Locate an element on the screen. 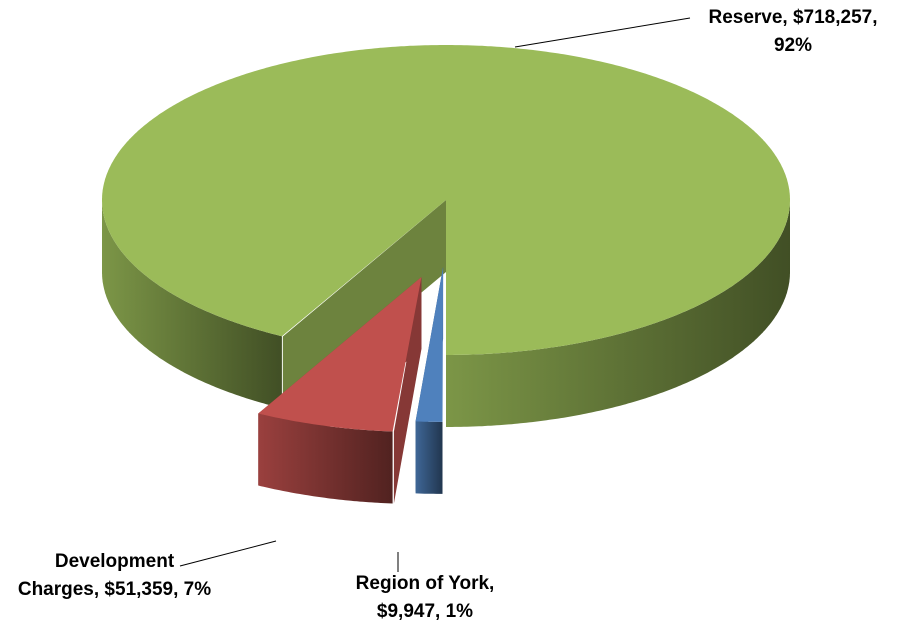  data-label: Region of York, $9,947, 1% is located at coordinates (425, 597).